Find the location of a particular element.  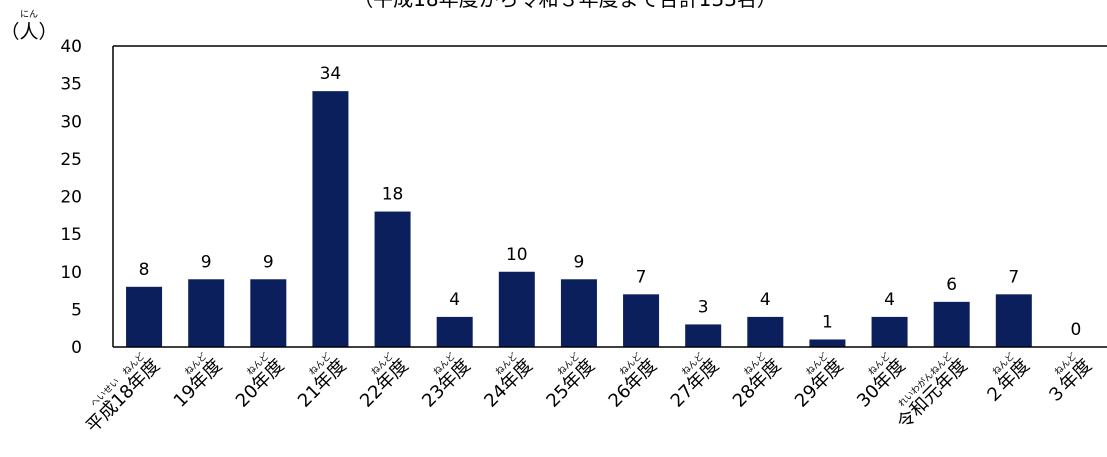

data-label: 1 is located at coordinates (827, 322).